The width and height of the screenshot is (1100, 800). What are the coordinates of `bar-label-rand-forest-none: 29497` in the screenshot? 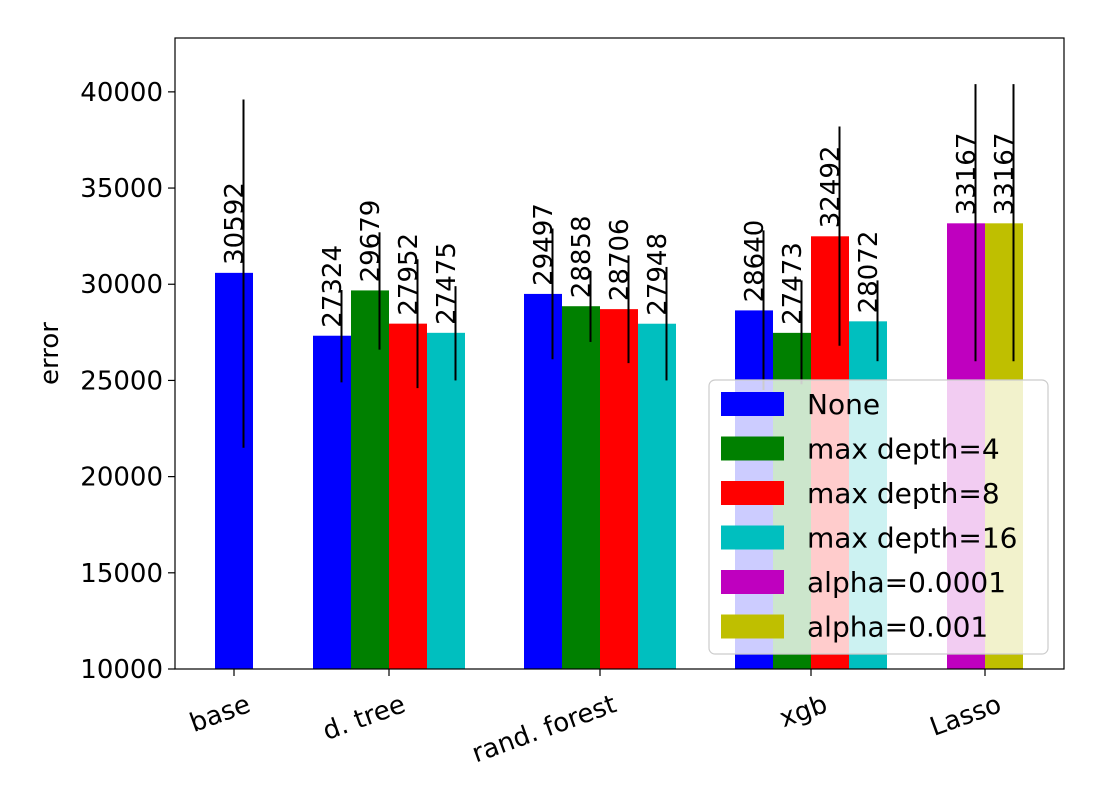 It's located at (544, 244).